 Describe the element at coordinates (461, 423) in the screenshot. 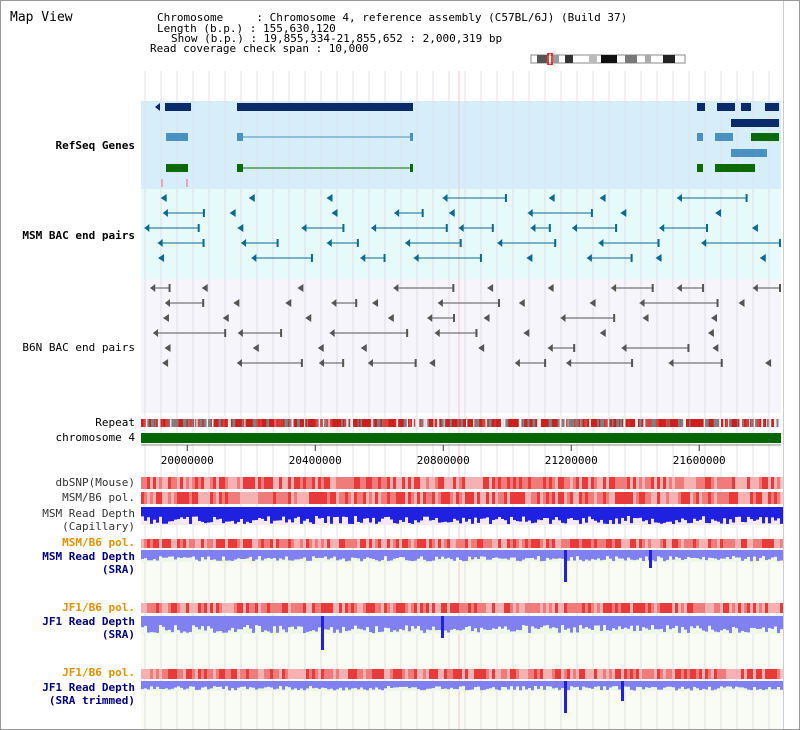

I see `repeat-track` at that location.